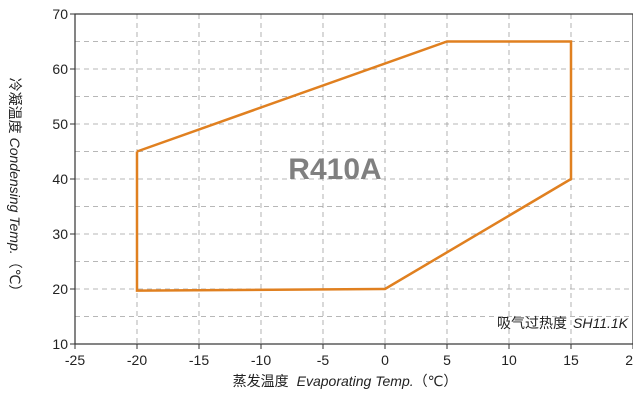 The height and width of the screenshot is (395, 633). I want to click on x-tick-label: -5, so click(323, 360).